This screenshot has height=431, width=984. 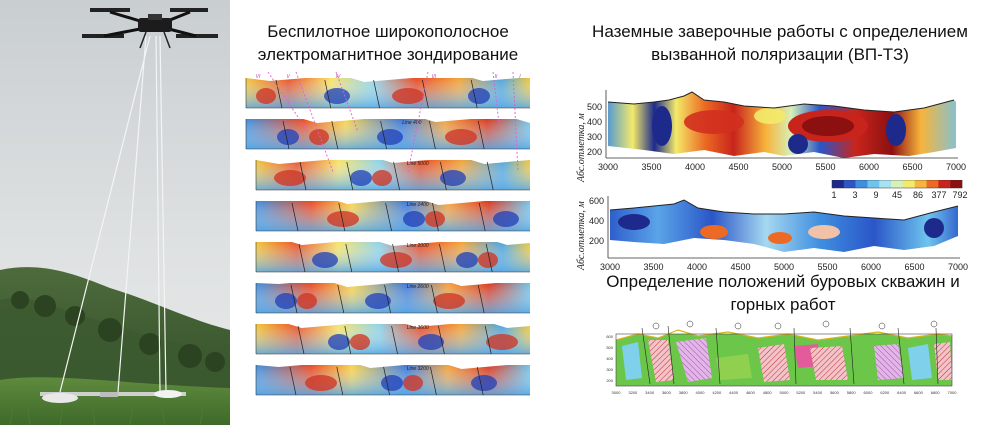 What do you see at coordinates (919, 392) in the screenshot?
I see `x-tick-label: 6600` at bounding box center [919, 392].